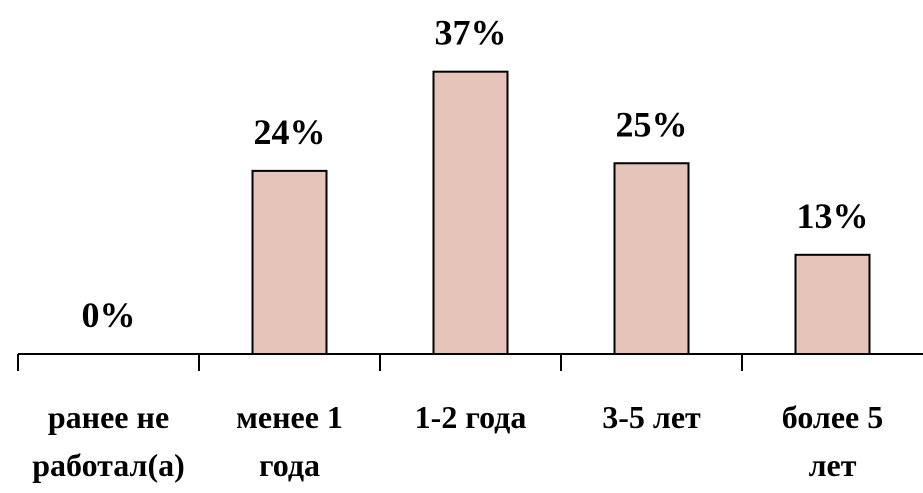  Describe the element at coordinates (109, 315) in the screenshot. I see `data-label: 0%` at that location.